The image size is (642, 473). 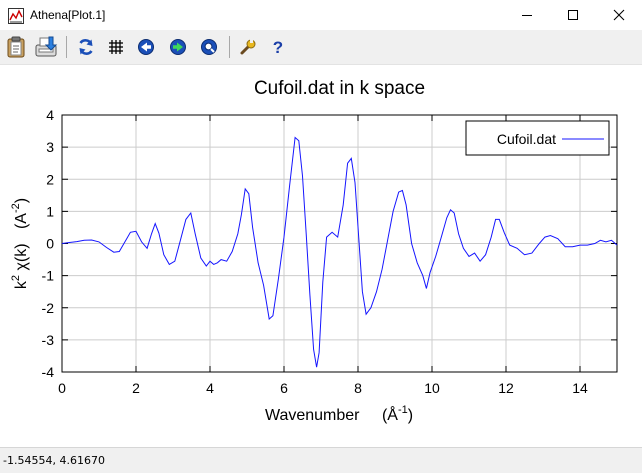 I want to click on settings-button, so click(x=248, y=47).